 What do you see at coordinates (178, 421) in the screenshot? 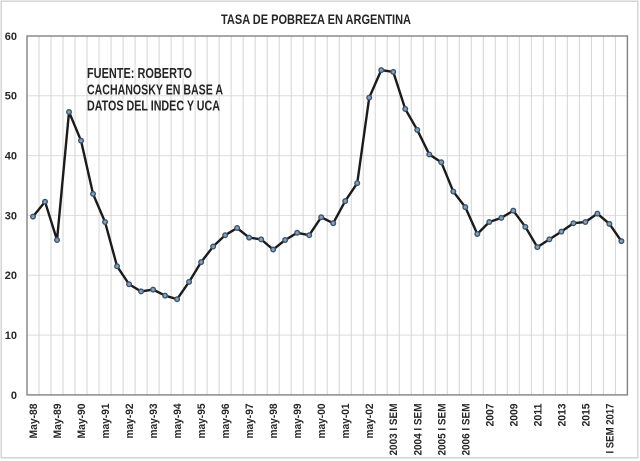
I see `svg-text: may-94` at bounding box center [178, 421].